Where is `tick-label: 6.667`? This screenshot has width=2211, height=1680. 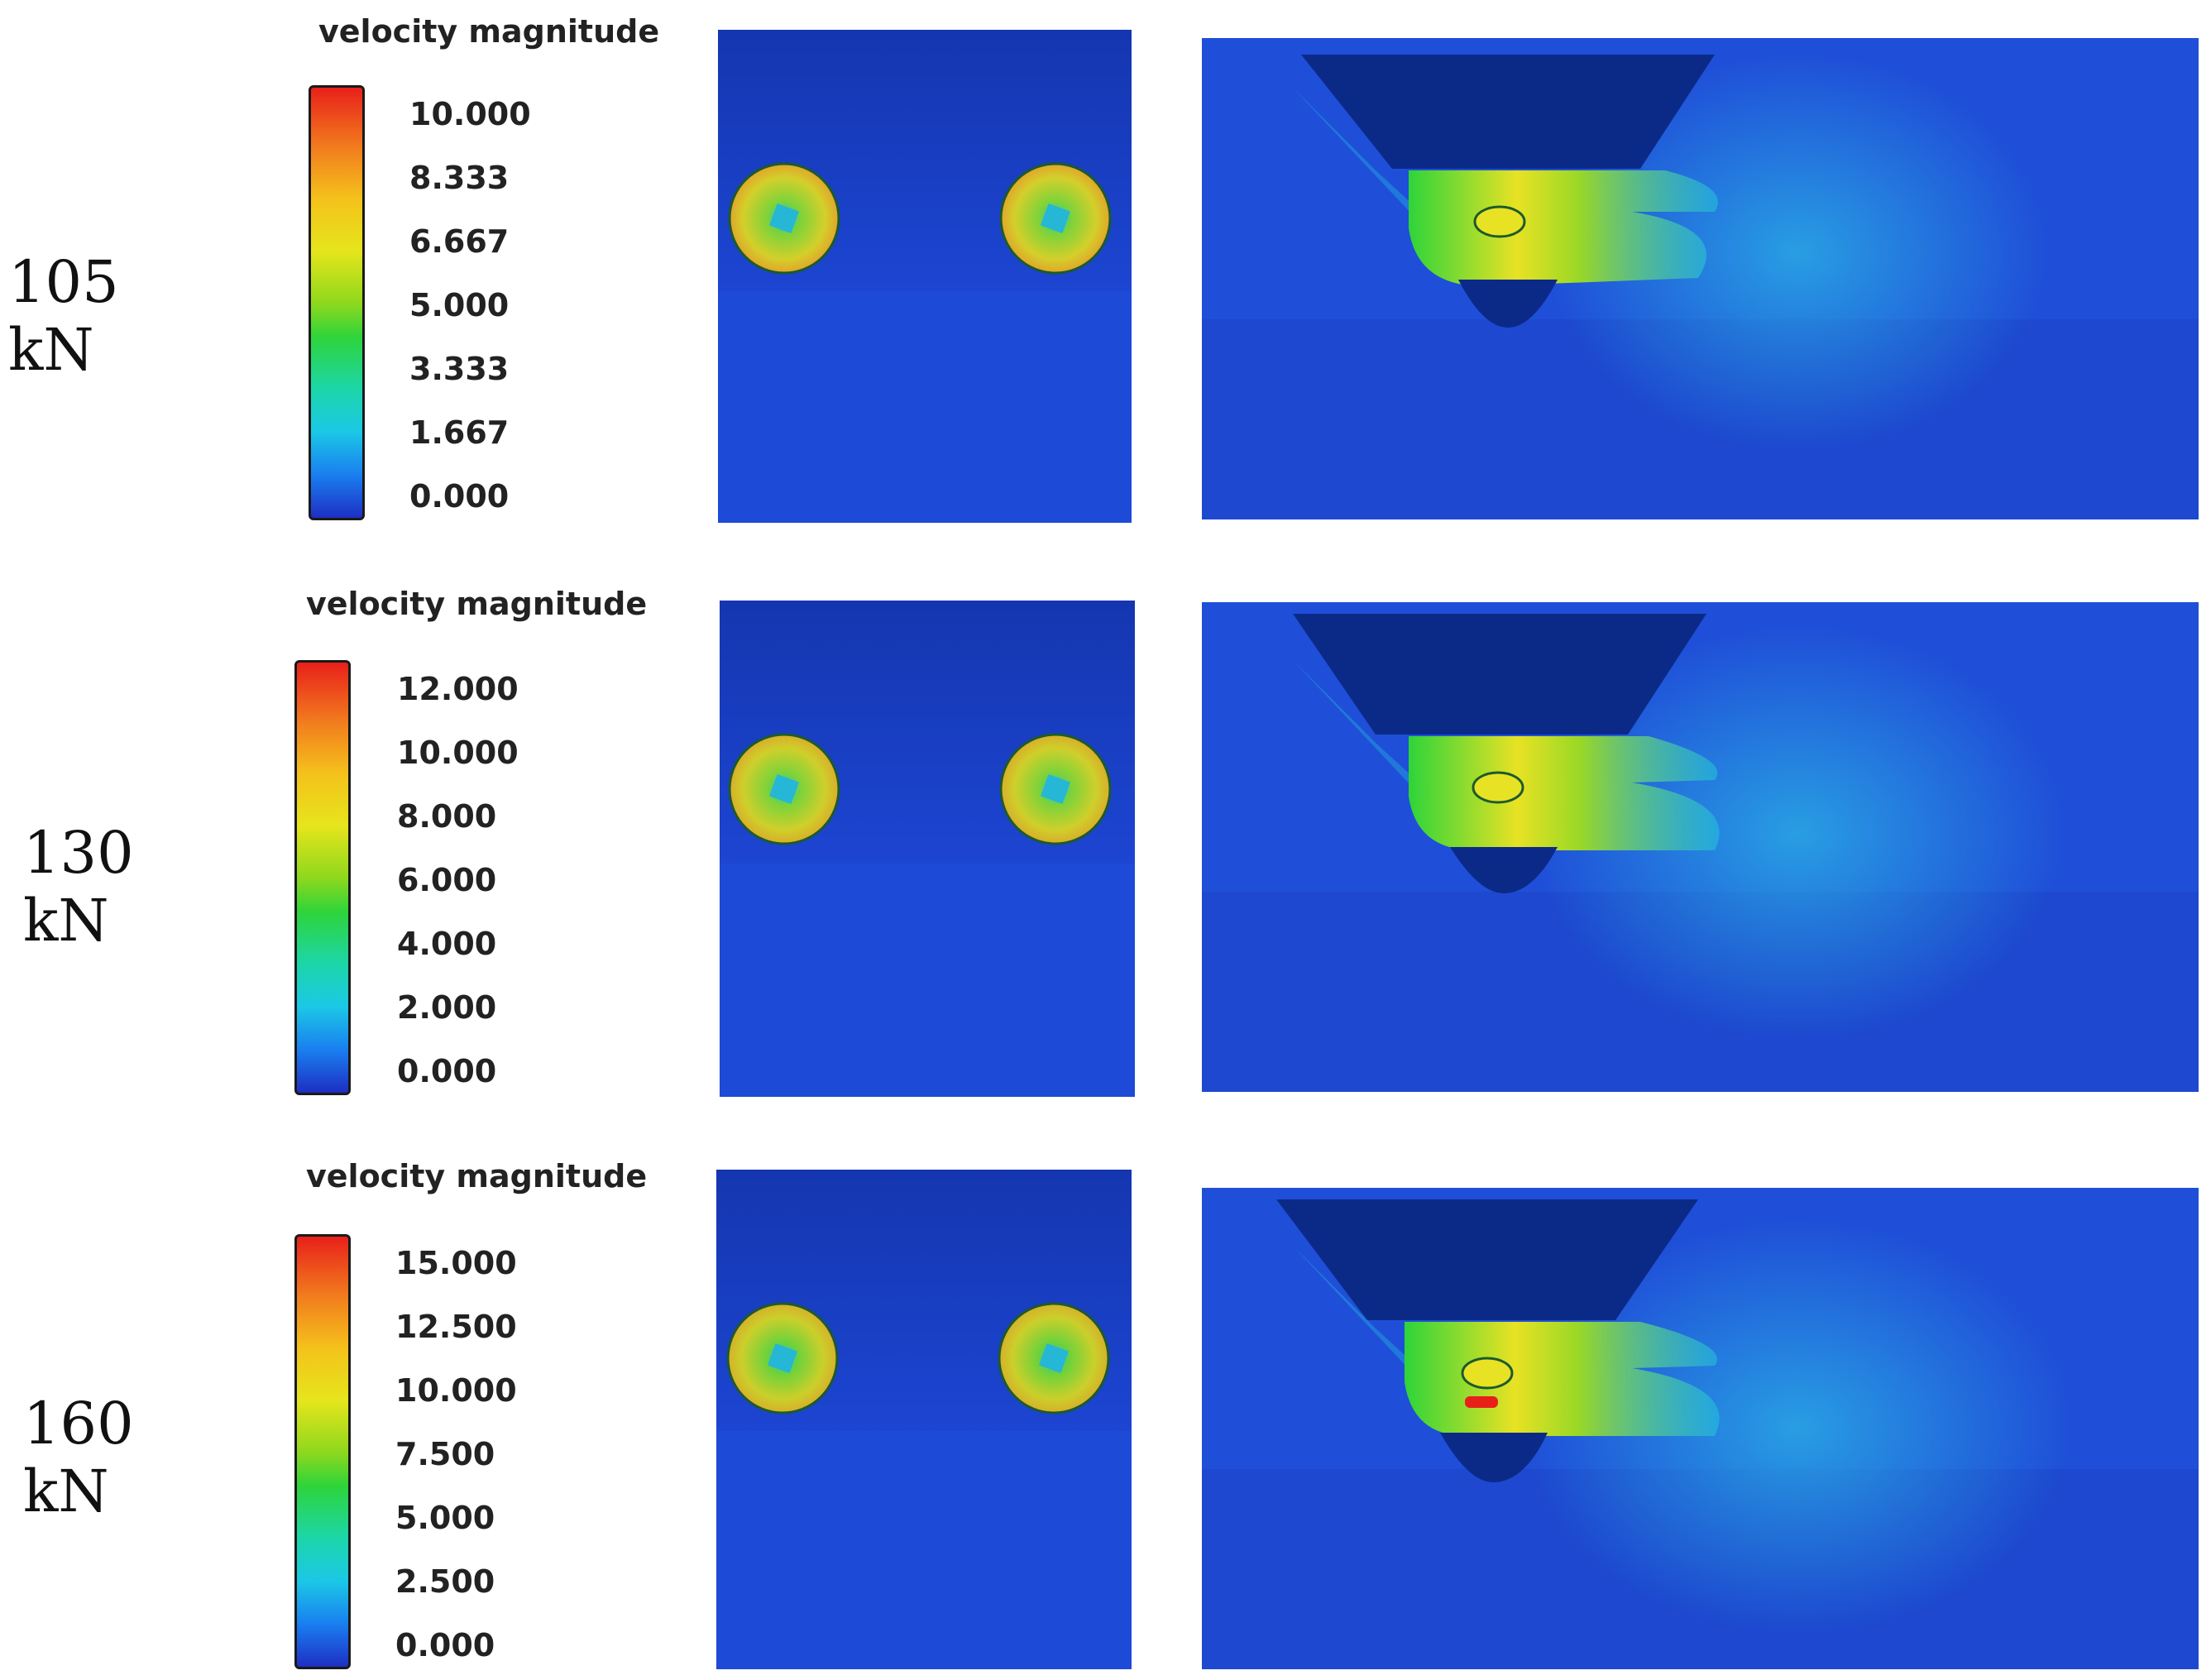 tick-label: 6.667 is located at coordinates (459, 241).